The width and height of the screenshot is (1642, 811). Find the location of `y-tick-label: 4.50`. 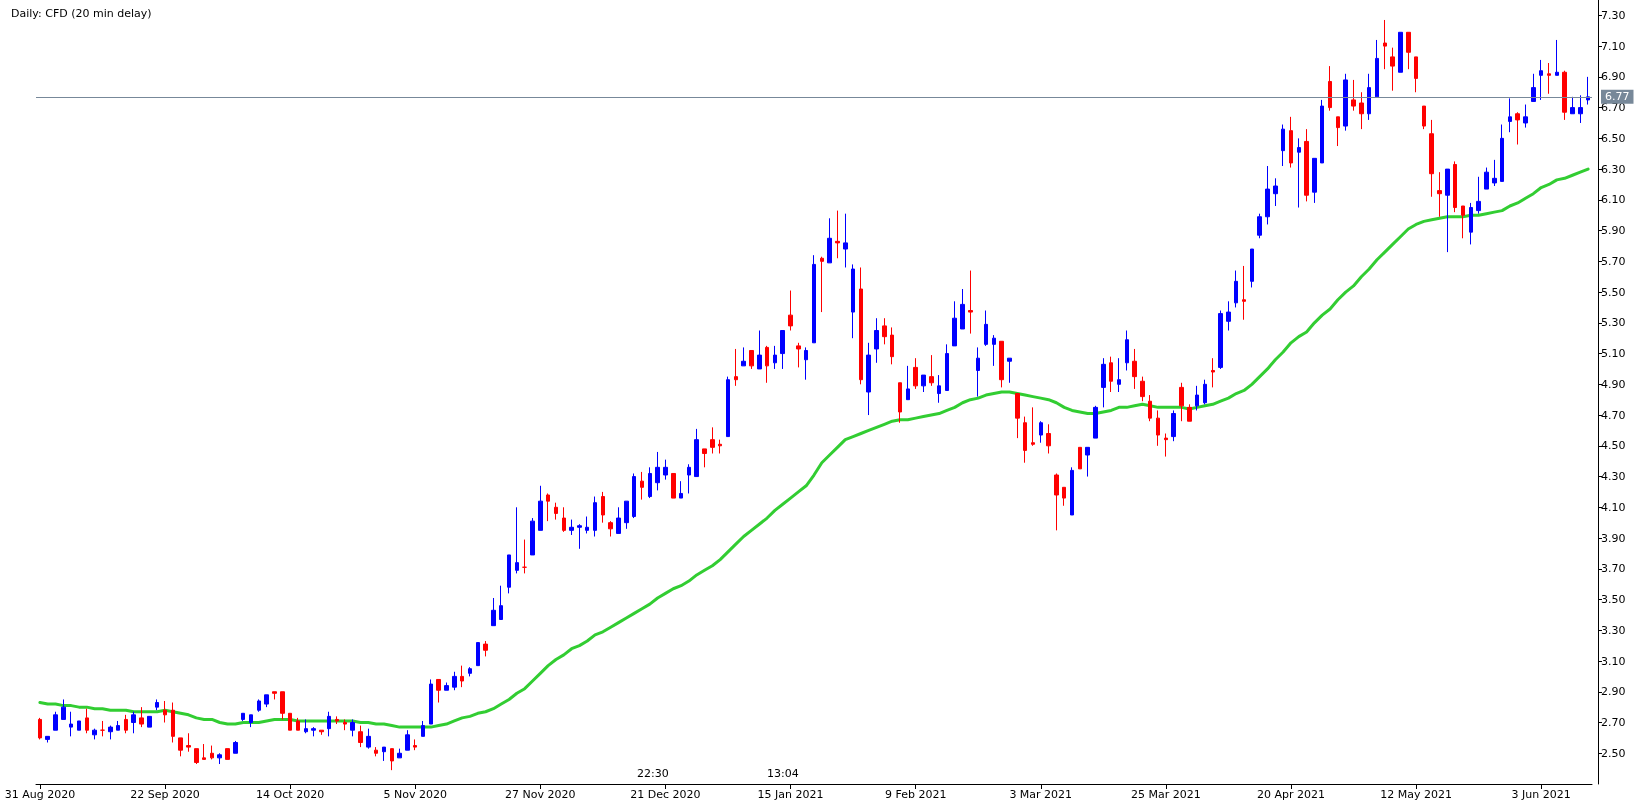

y-tick-label: 4.50 is located at coordinates (1613, 446).